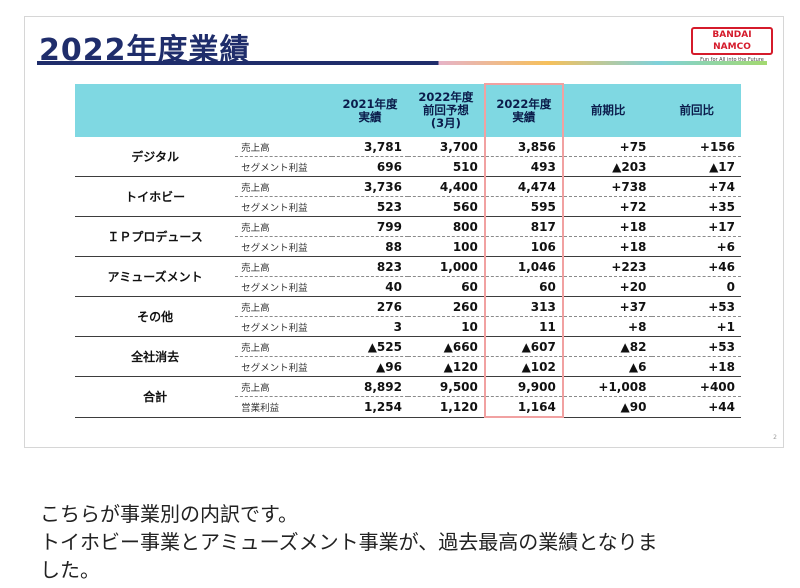  Describe the element at coordinates (732, 60) in the screenshot. I see `logo-tagline: Fun for All into the Future` at that location.